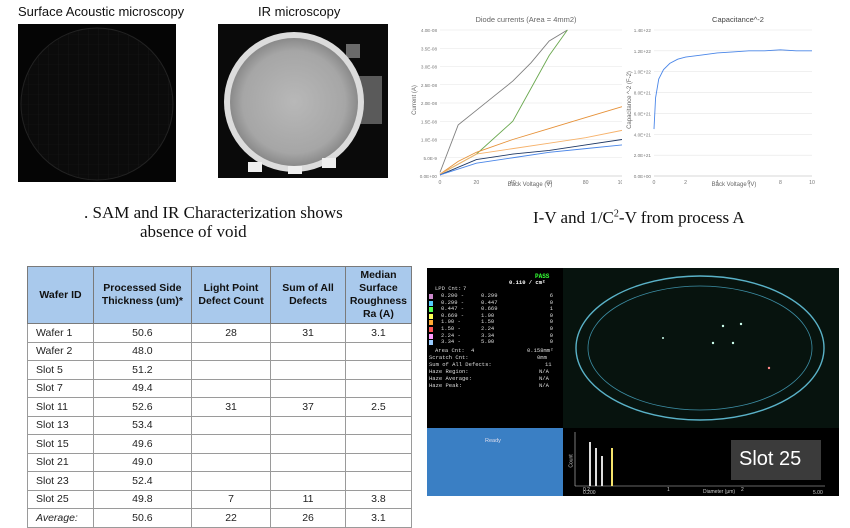  Describe the element at coordinates (531, 103) in the screenshot. I see `iv-grid` at that location.